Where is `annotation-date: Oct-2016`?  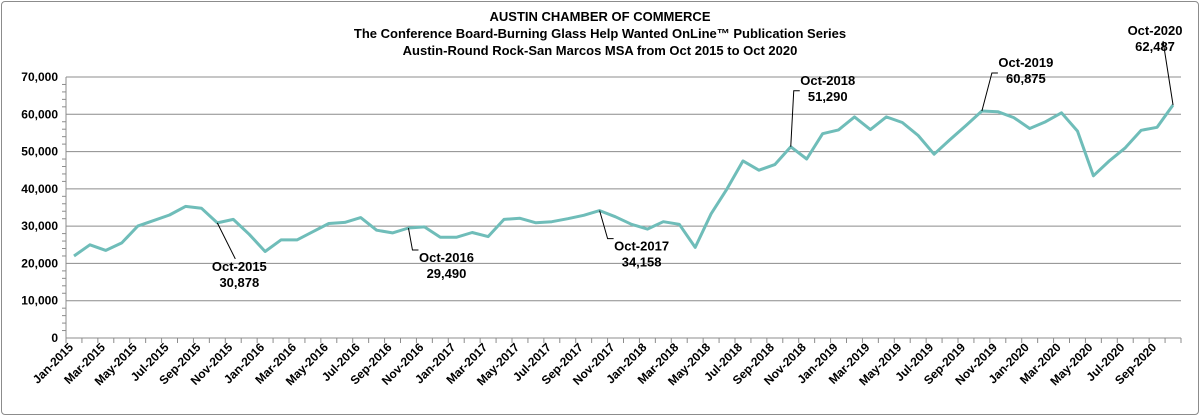
annotation-date: Oct-2016 is located at coordinates (446, 257).